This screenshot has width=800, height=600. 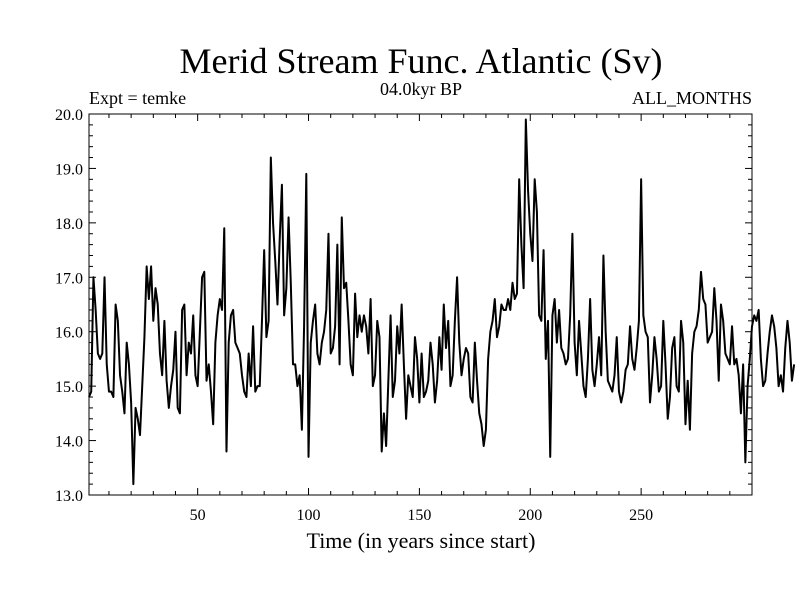 I want to click on x-tick-label: 50, so click(x=198, y=515).